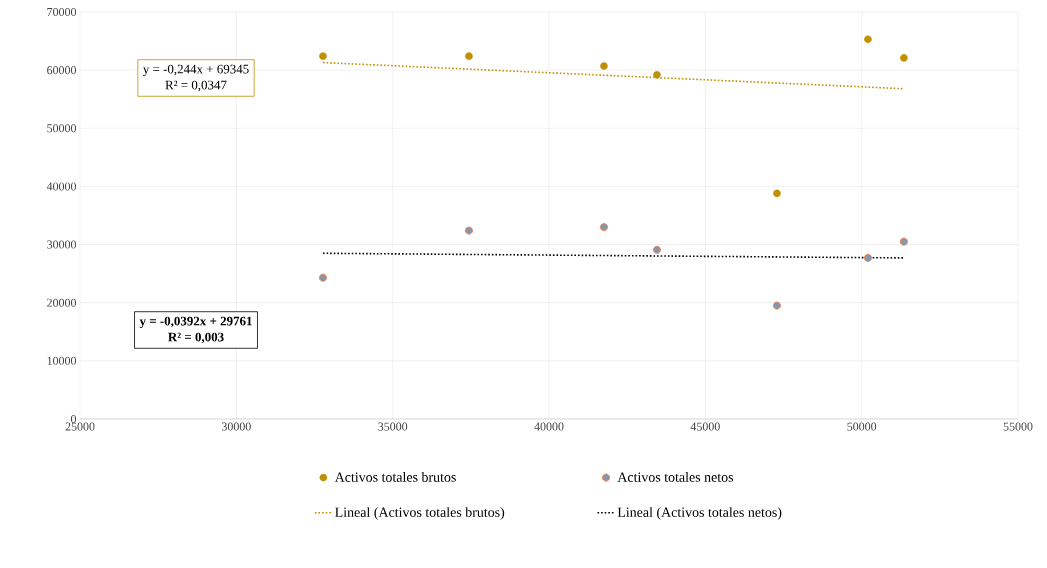 This screenshot has width=1047, height=568. Describe the element at coordinates (195, 322) in the screenshot. I see `annotation: y = -0,0392x + 29761` at that location.